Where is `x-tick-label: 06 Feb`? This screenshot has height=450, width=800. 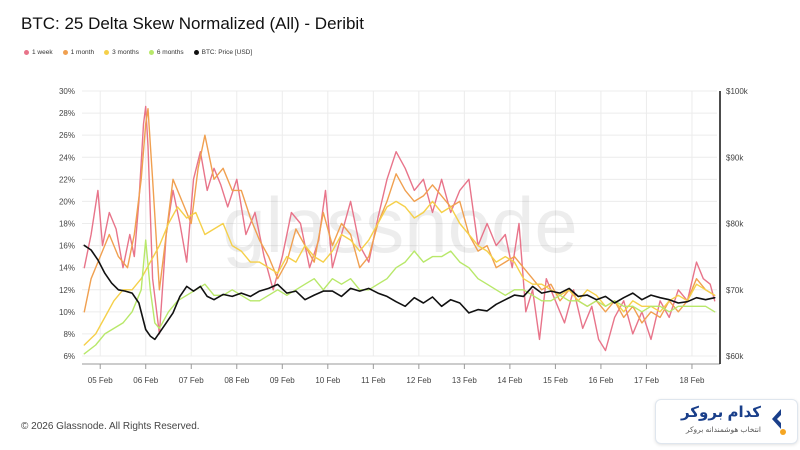 x-tick-label: 06 Feb is located at coordinates (145, 380).